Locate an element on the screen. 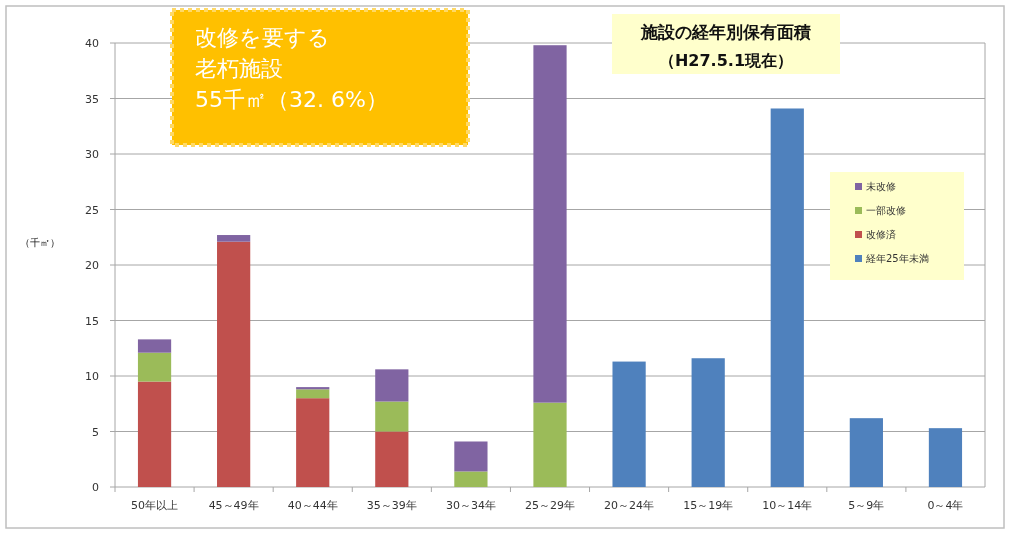  legend-label: 改修済 is located at coordinates (881, 234).